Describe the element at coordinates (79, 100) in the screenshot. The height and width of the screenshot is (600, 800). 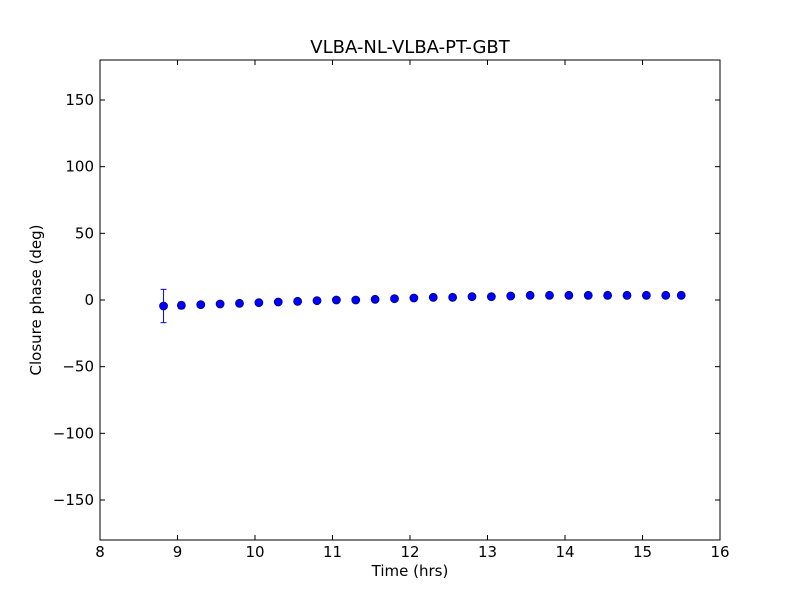
I see `y-tick-label: 150` at that location.